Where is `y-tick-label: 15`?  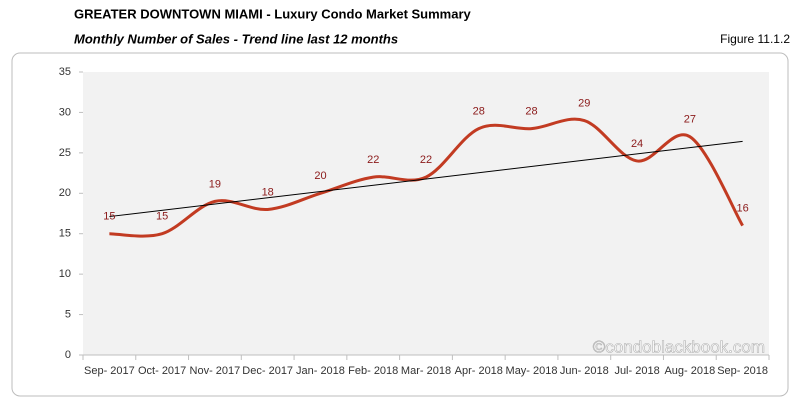 y-tick-label: 15 is located at coordinates (65, 234).